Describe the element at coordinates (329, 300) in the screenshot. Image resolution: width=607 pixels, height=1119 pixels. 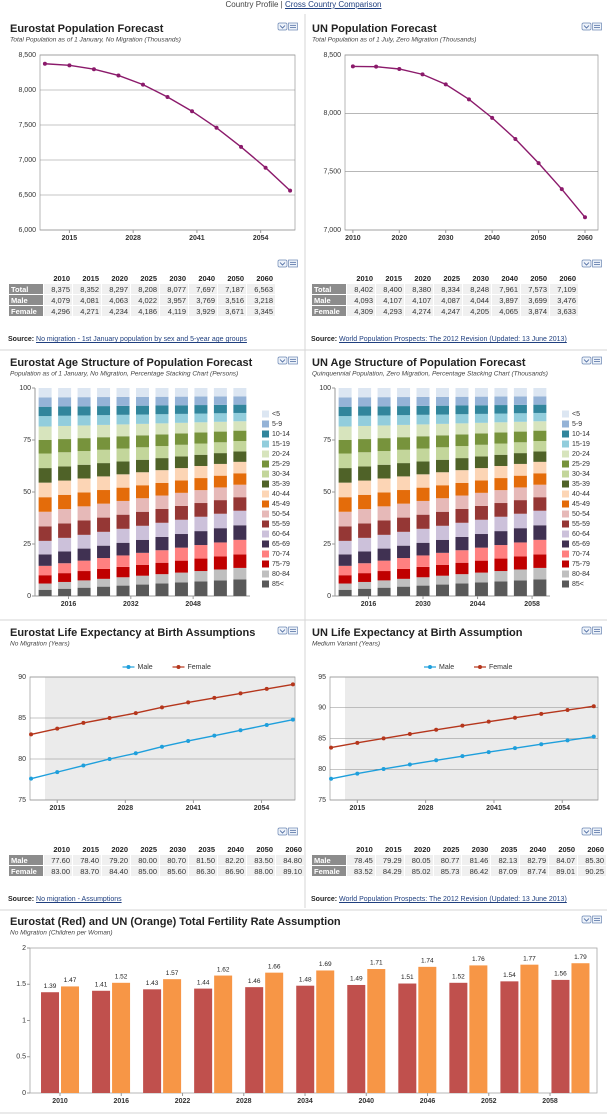
I see `row-label: Male` at that location.